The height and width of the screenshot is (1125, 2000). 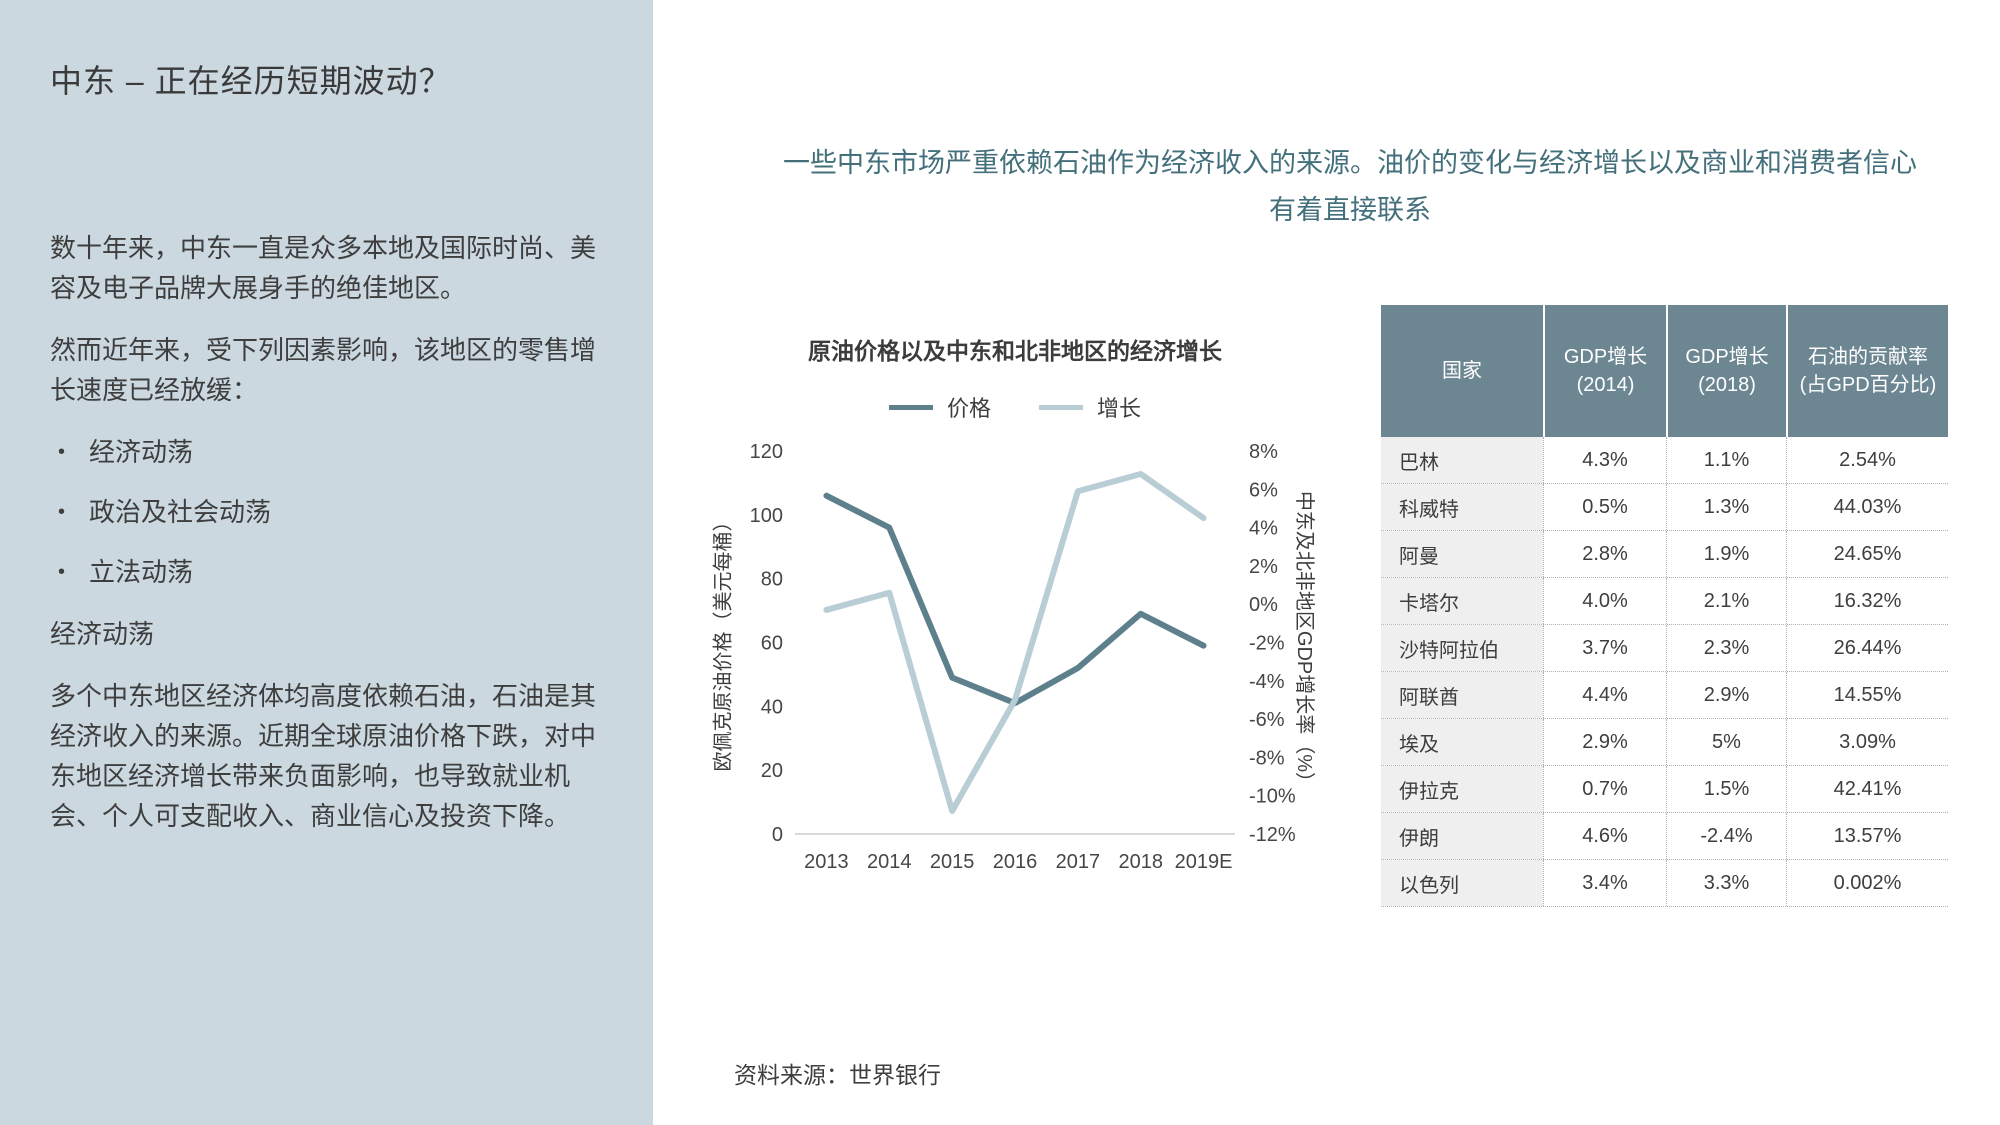 What do you see at coordinates (968, 408) in the screenshot?
I see `legend-label-price: 价格` at bounding box center [968, 408].